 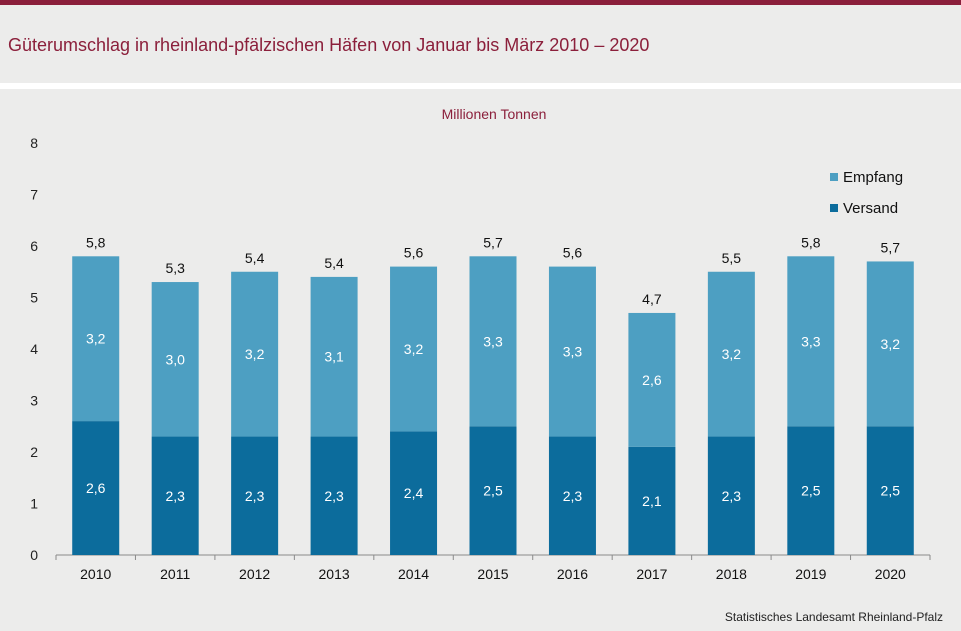 I want to click on x-tick-label: 2013, so click(x=334, y=574).